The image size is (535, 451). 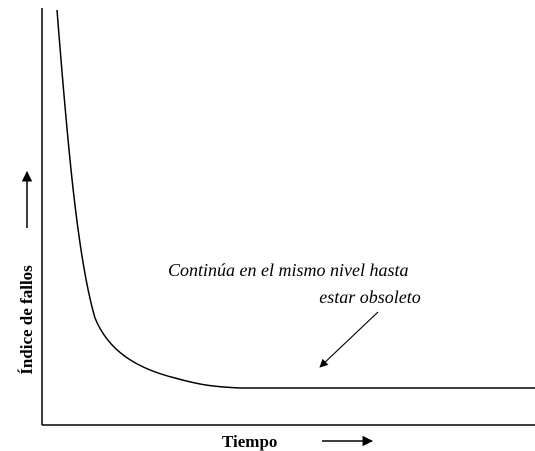 I want to click on annotation-arrow, so click(x=349, y=339).